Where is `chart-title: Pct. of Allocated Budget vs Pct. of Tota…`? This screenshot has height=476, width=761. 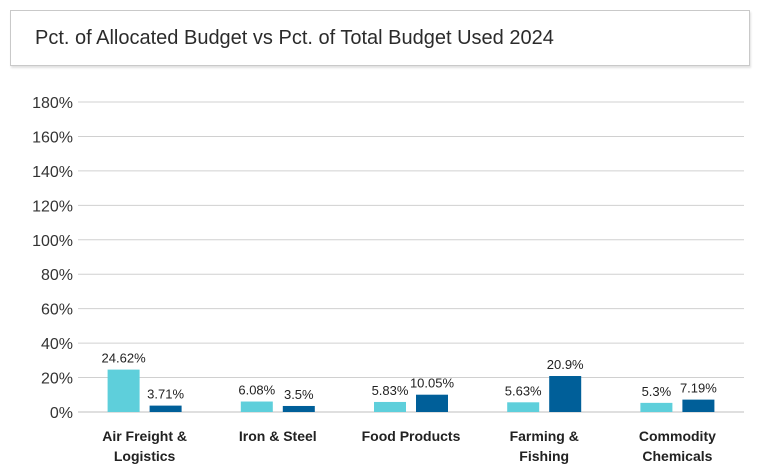
chart-title: Pct. of Allocated Budget vs Pct. of Tota… is located at coordinates (294, 38).